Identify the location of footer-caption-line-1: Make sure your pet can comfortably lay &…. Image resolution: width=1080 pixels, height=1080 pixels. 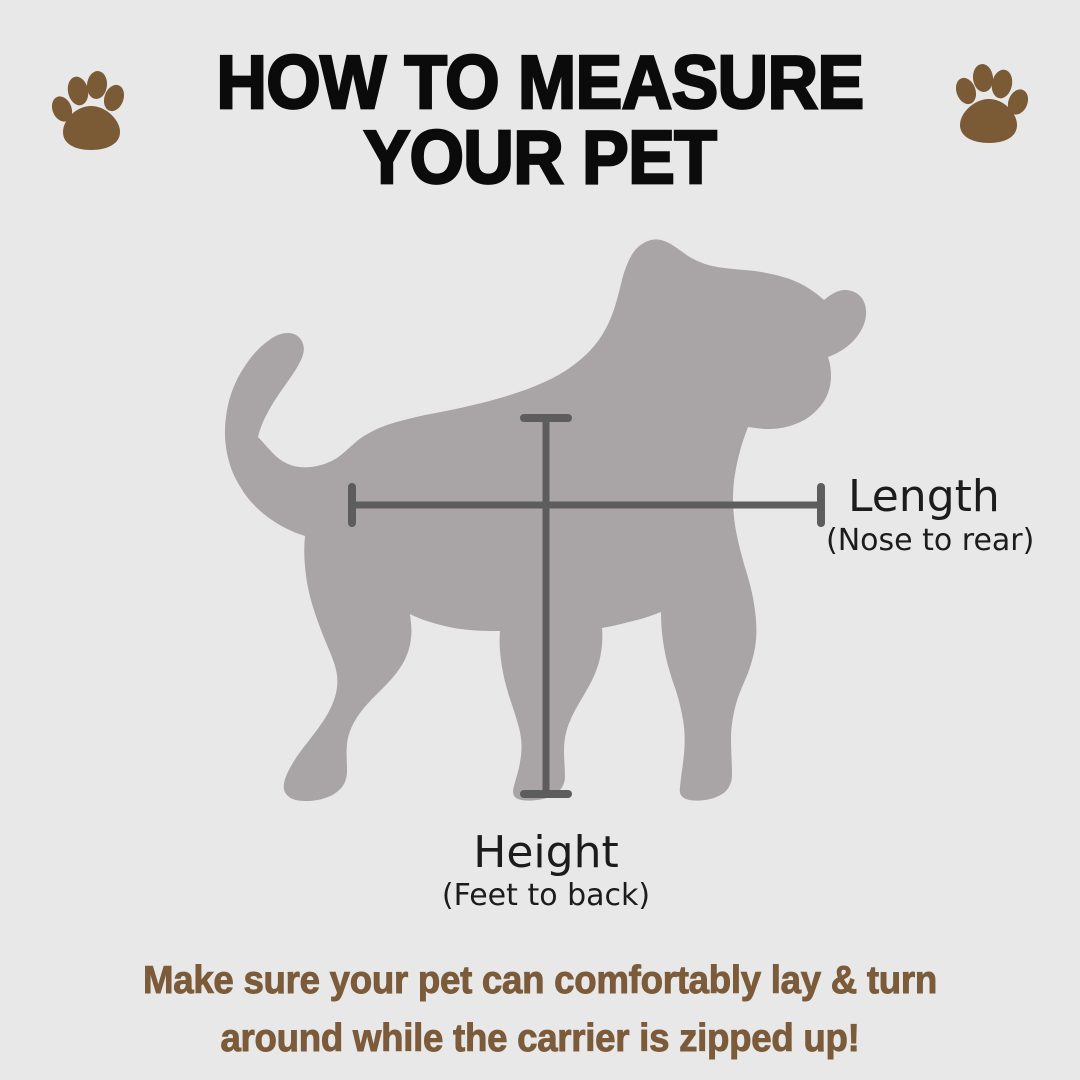
(540, 981).